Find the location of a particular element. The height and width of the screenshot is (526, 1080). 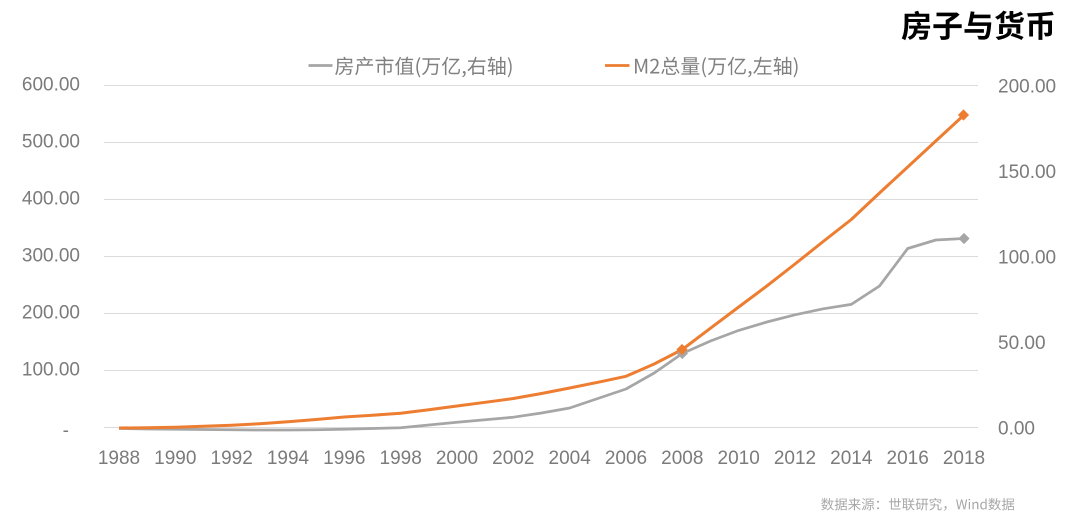

svg-text: 1994 is located at coordinates (288, 458).